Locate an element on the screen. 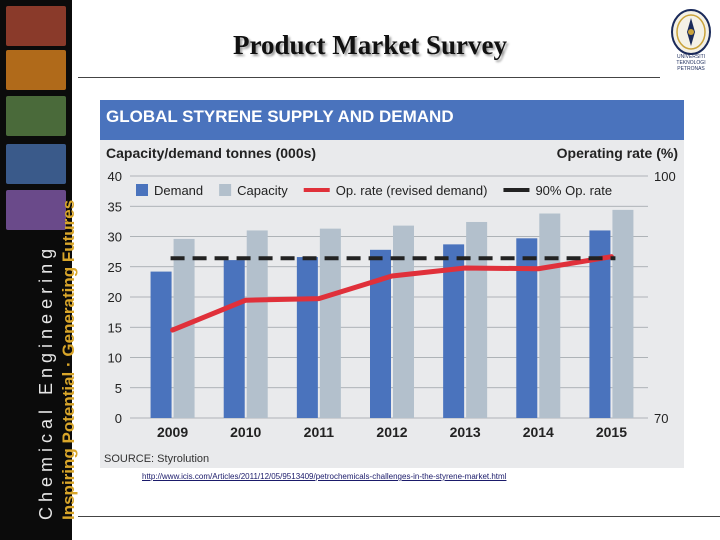 The image size is (720, 540). y-tick-label: 25 is located at coordinates (115, 267).